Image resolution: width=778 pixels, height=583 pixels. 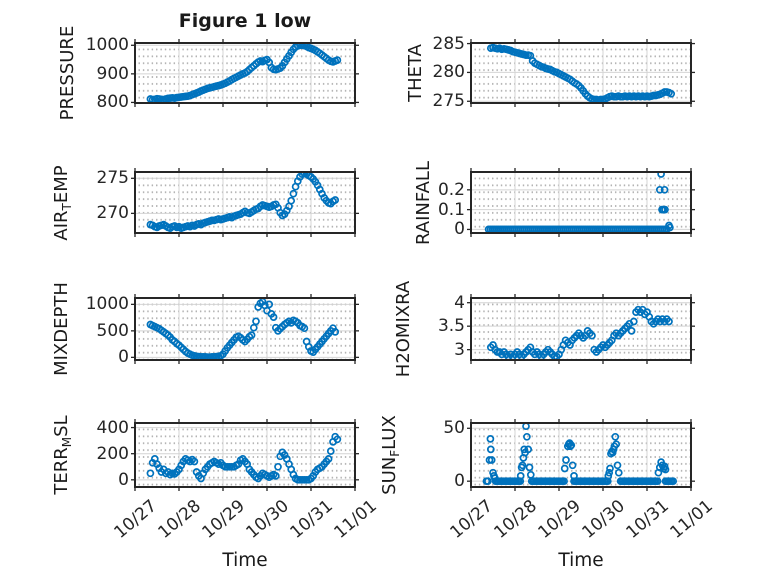 I want to click on airtemp-markers, so click(x=243, y=202).